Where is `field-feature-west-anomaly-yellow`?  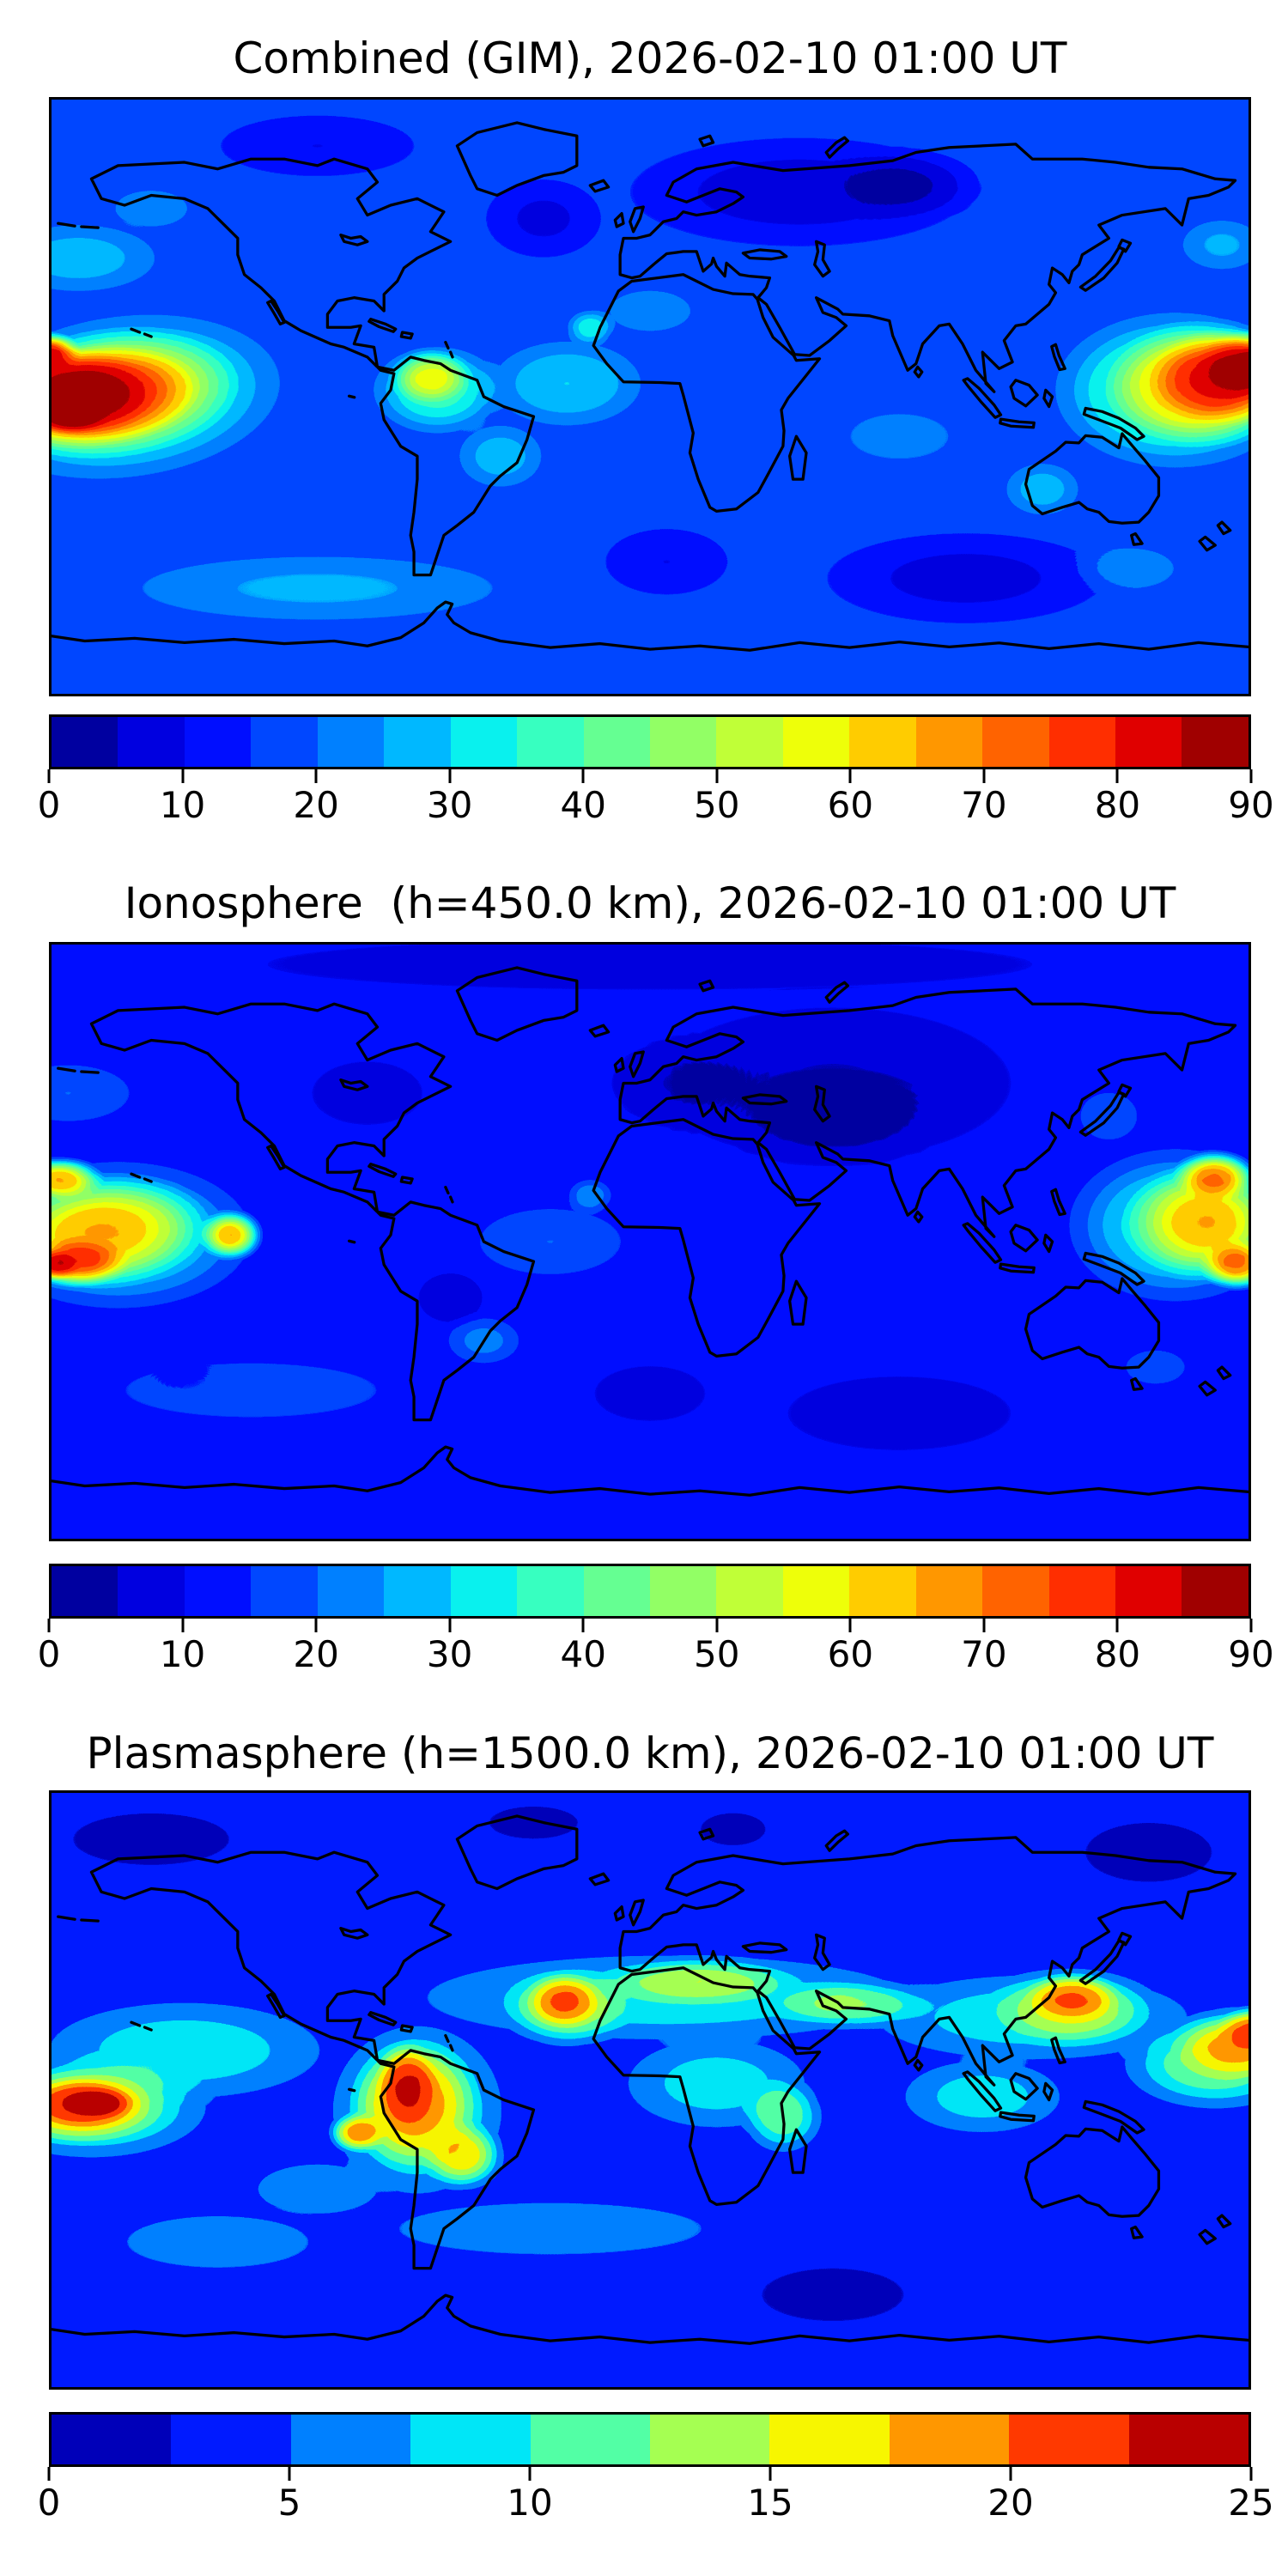
field-feature-west-anomaly-yellow is located at coordinates (133, 1232).